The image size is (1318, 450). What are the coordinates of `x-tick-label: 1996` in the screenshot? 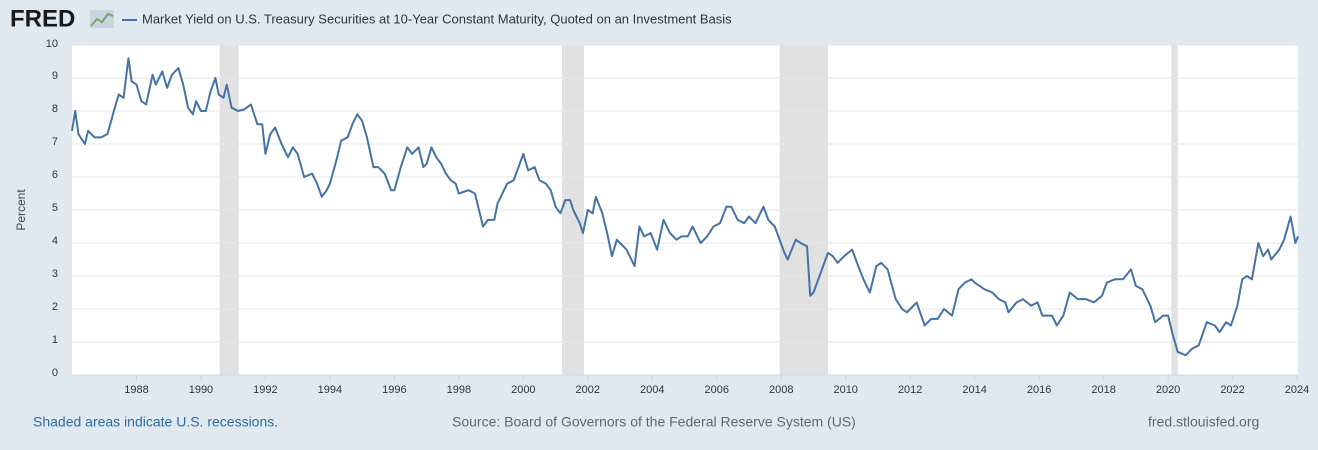 It's located at (394, 390).